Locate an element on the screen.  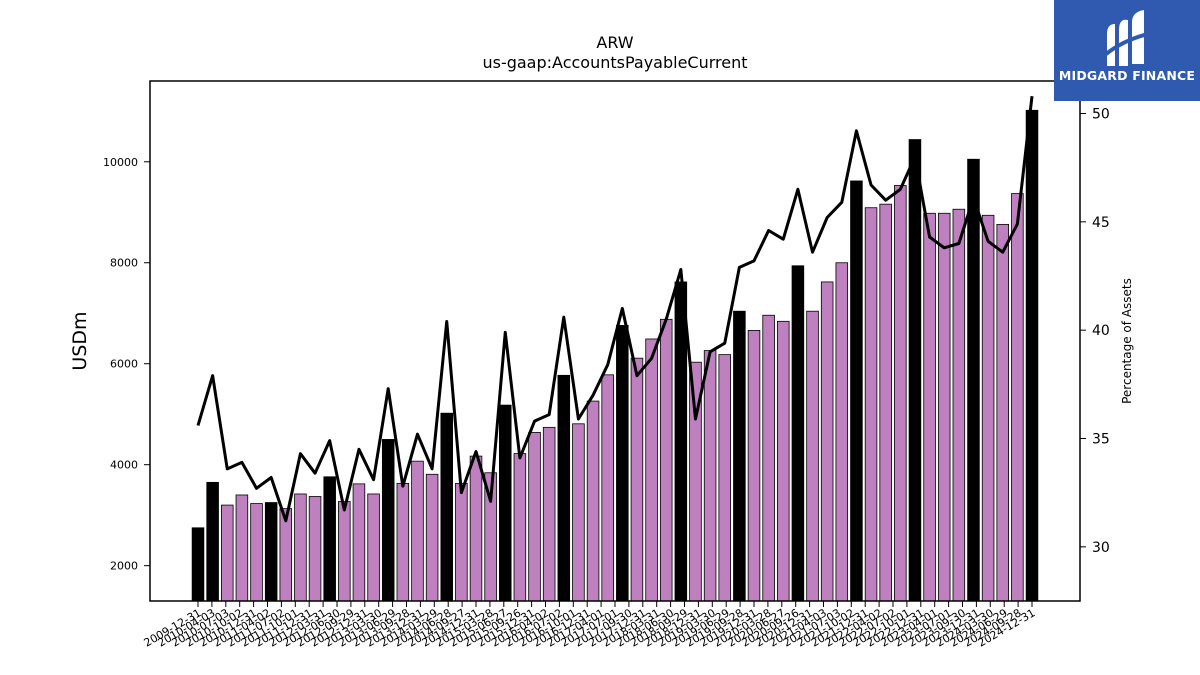
y2-tick-label: 40 is located at coordinates (1101, 331).